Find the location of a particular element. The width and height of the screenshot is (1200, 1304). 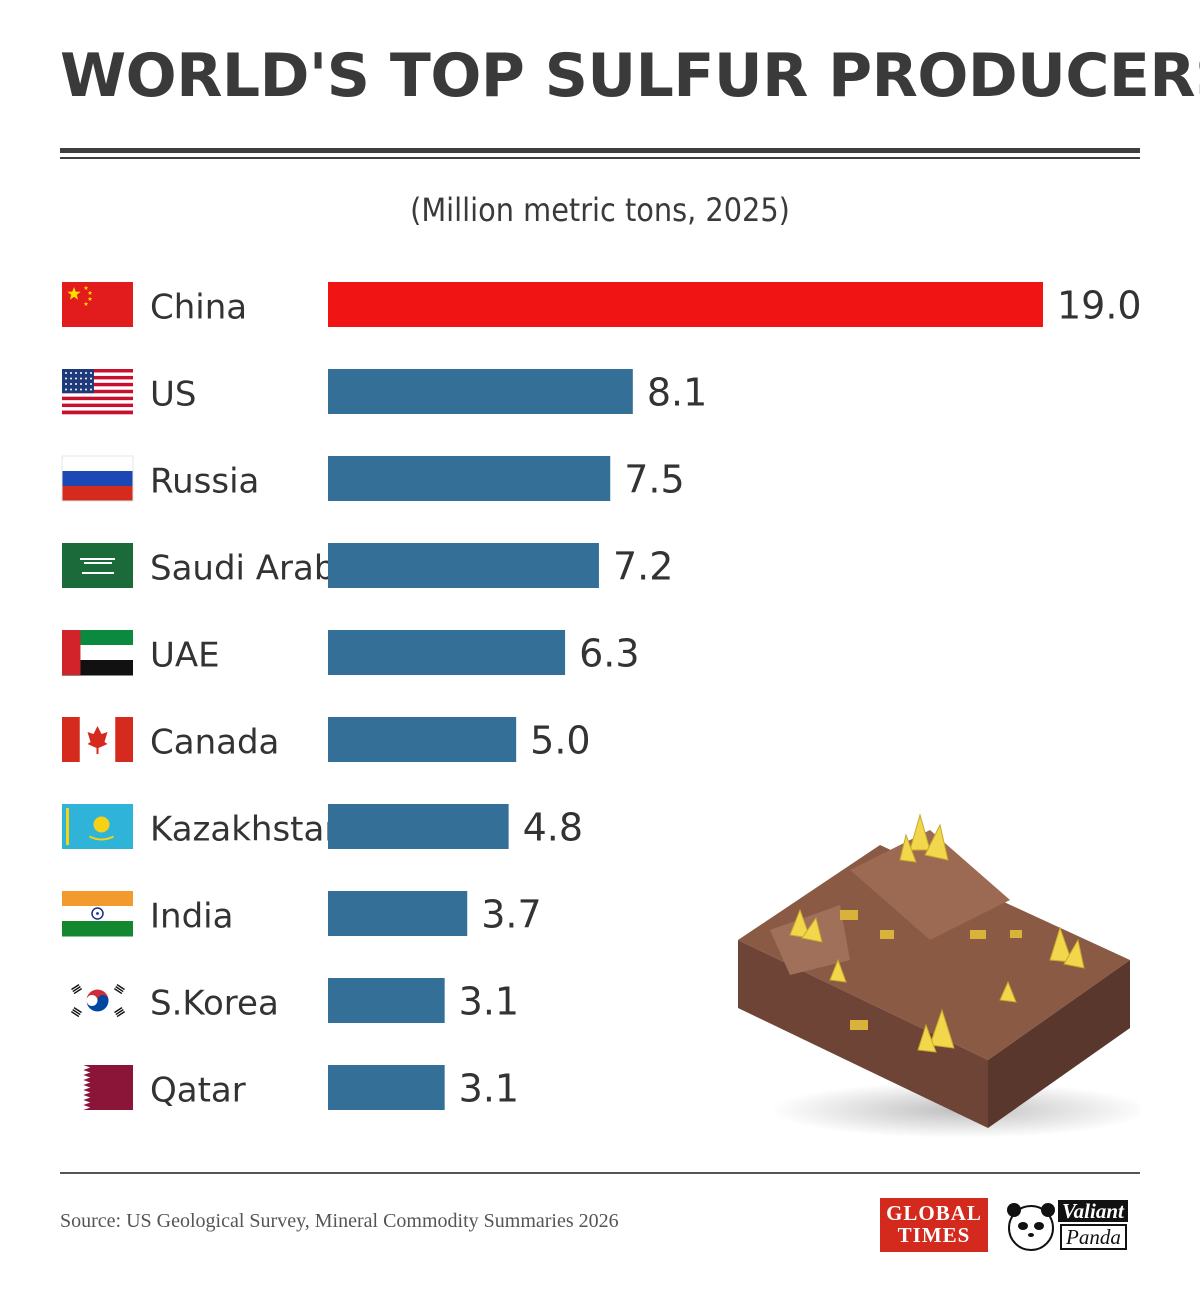

global-times-logo: GLOBAL TIMES is located at coordinates (934, 1225).